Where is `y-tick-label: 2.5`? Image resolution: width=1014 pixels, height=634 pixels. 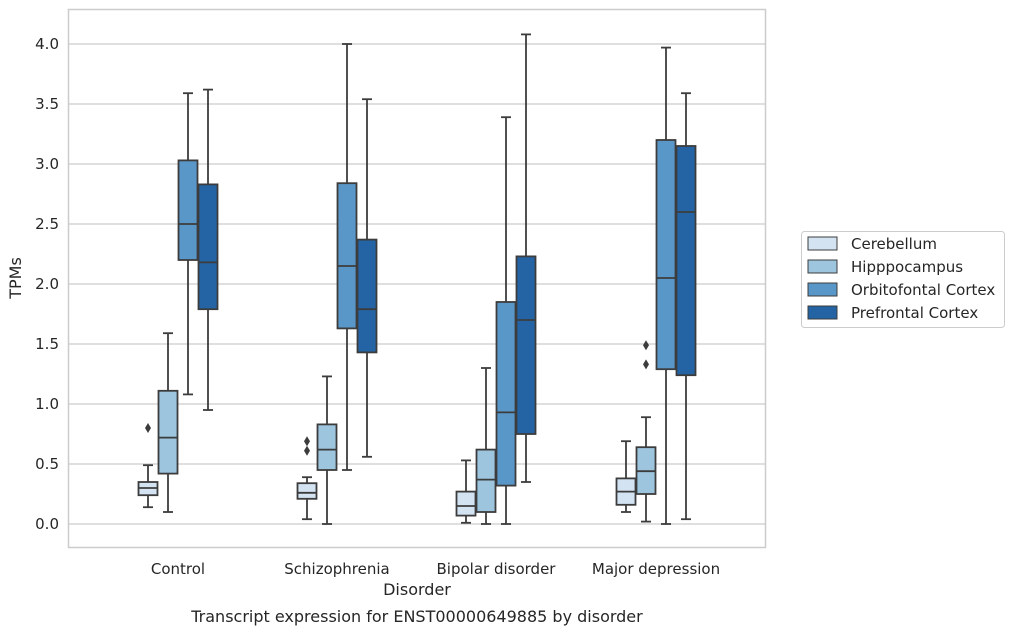
y-tick-label: 2.5 is located at coordinates (47, 224).